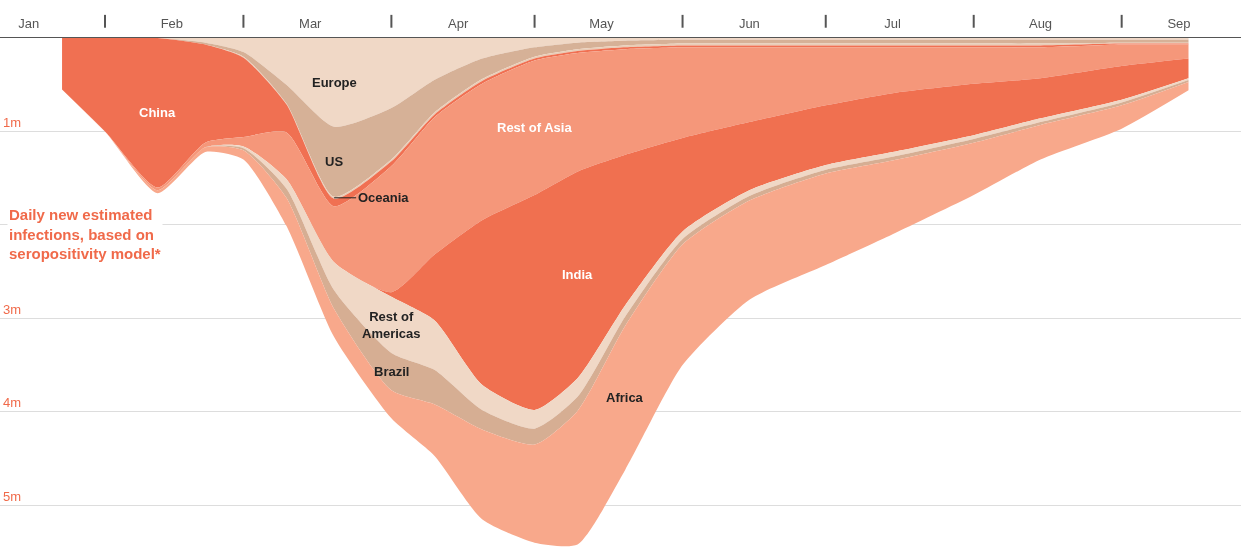 The image size is (1241, 552). What do you see at coordinates (172, 23) in the screenshot?
I see `x-tick-label: Feb` at bounding box center [172, 23].